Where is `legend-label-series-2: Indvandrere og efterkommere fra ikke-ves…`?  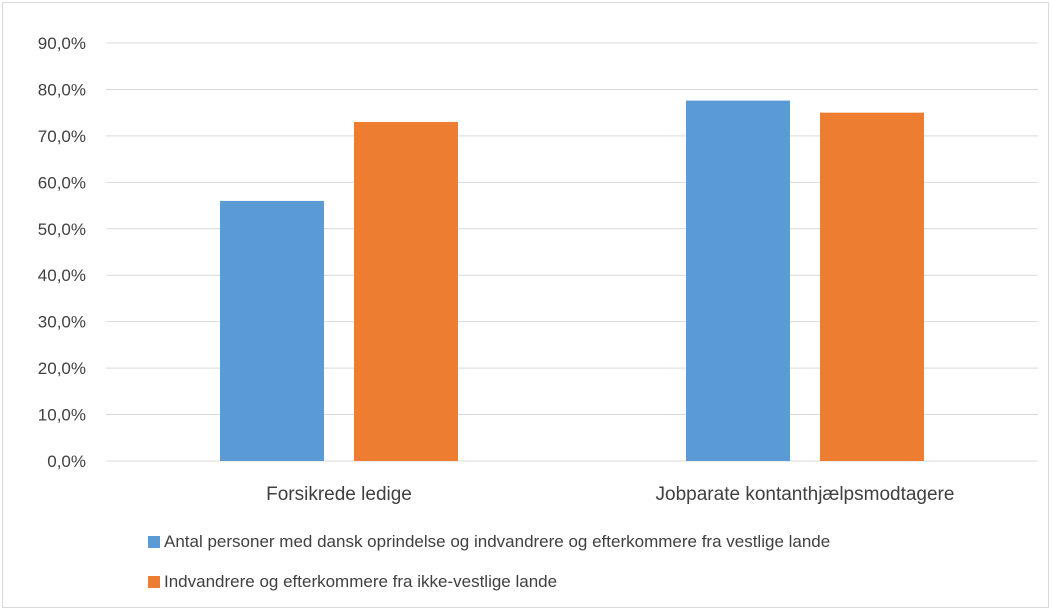
legend-label-series-2: Indvandrere og efterkommere fra ikke-ves… is located at coordinates (361, 581).